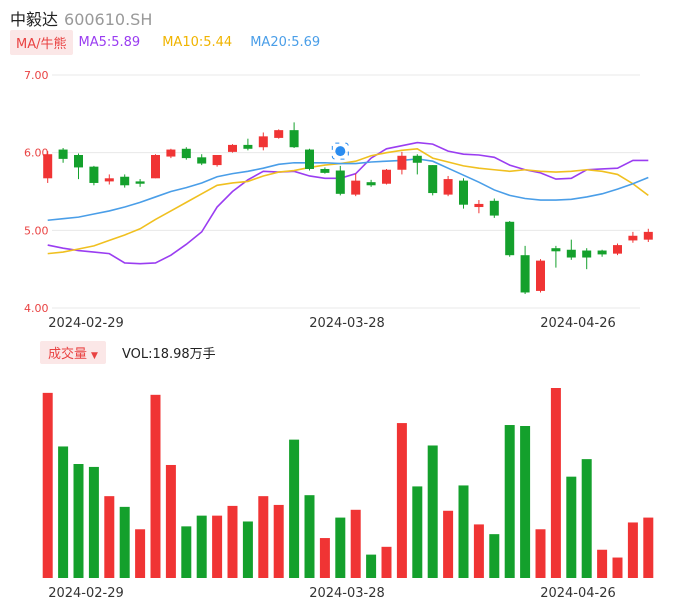 The image size is (686, 606). I want to click on stock-title: 中毅达 600610.SH, so click(81, 18).